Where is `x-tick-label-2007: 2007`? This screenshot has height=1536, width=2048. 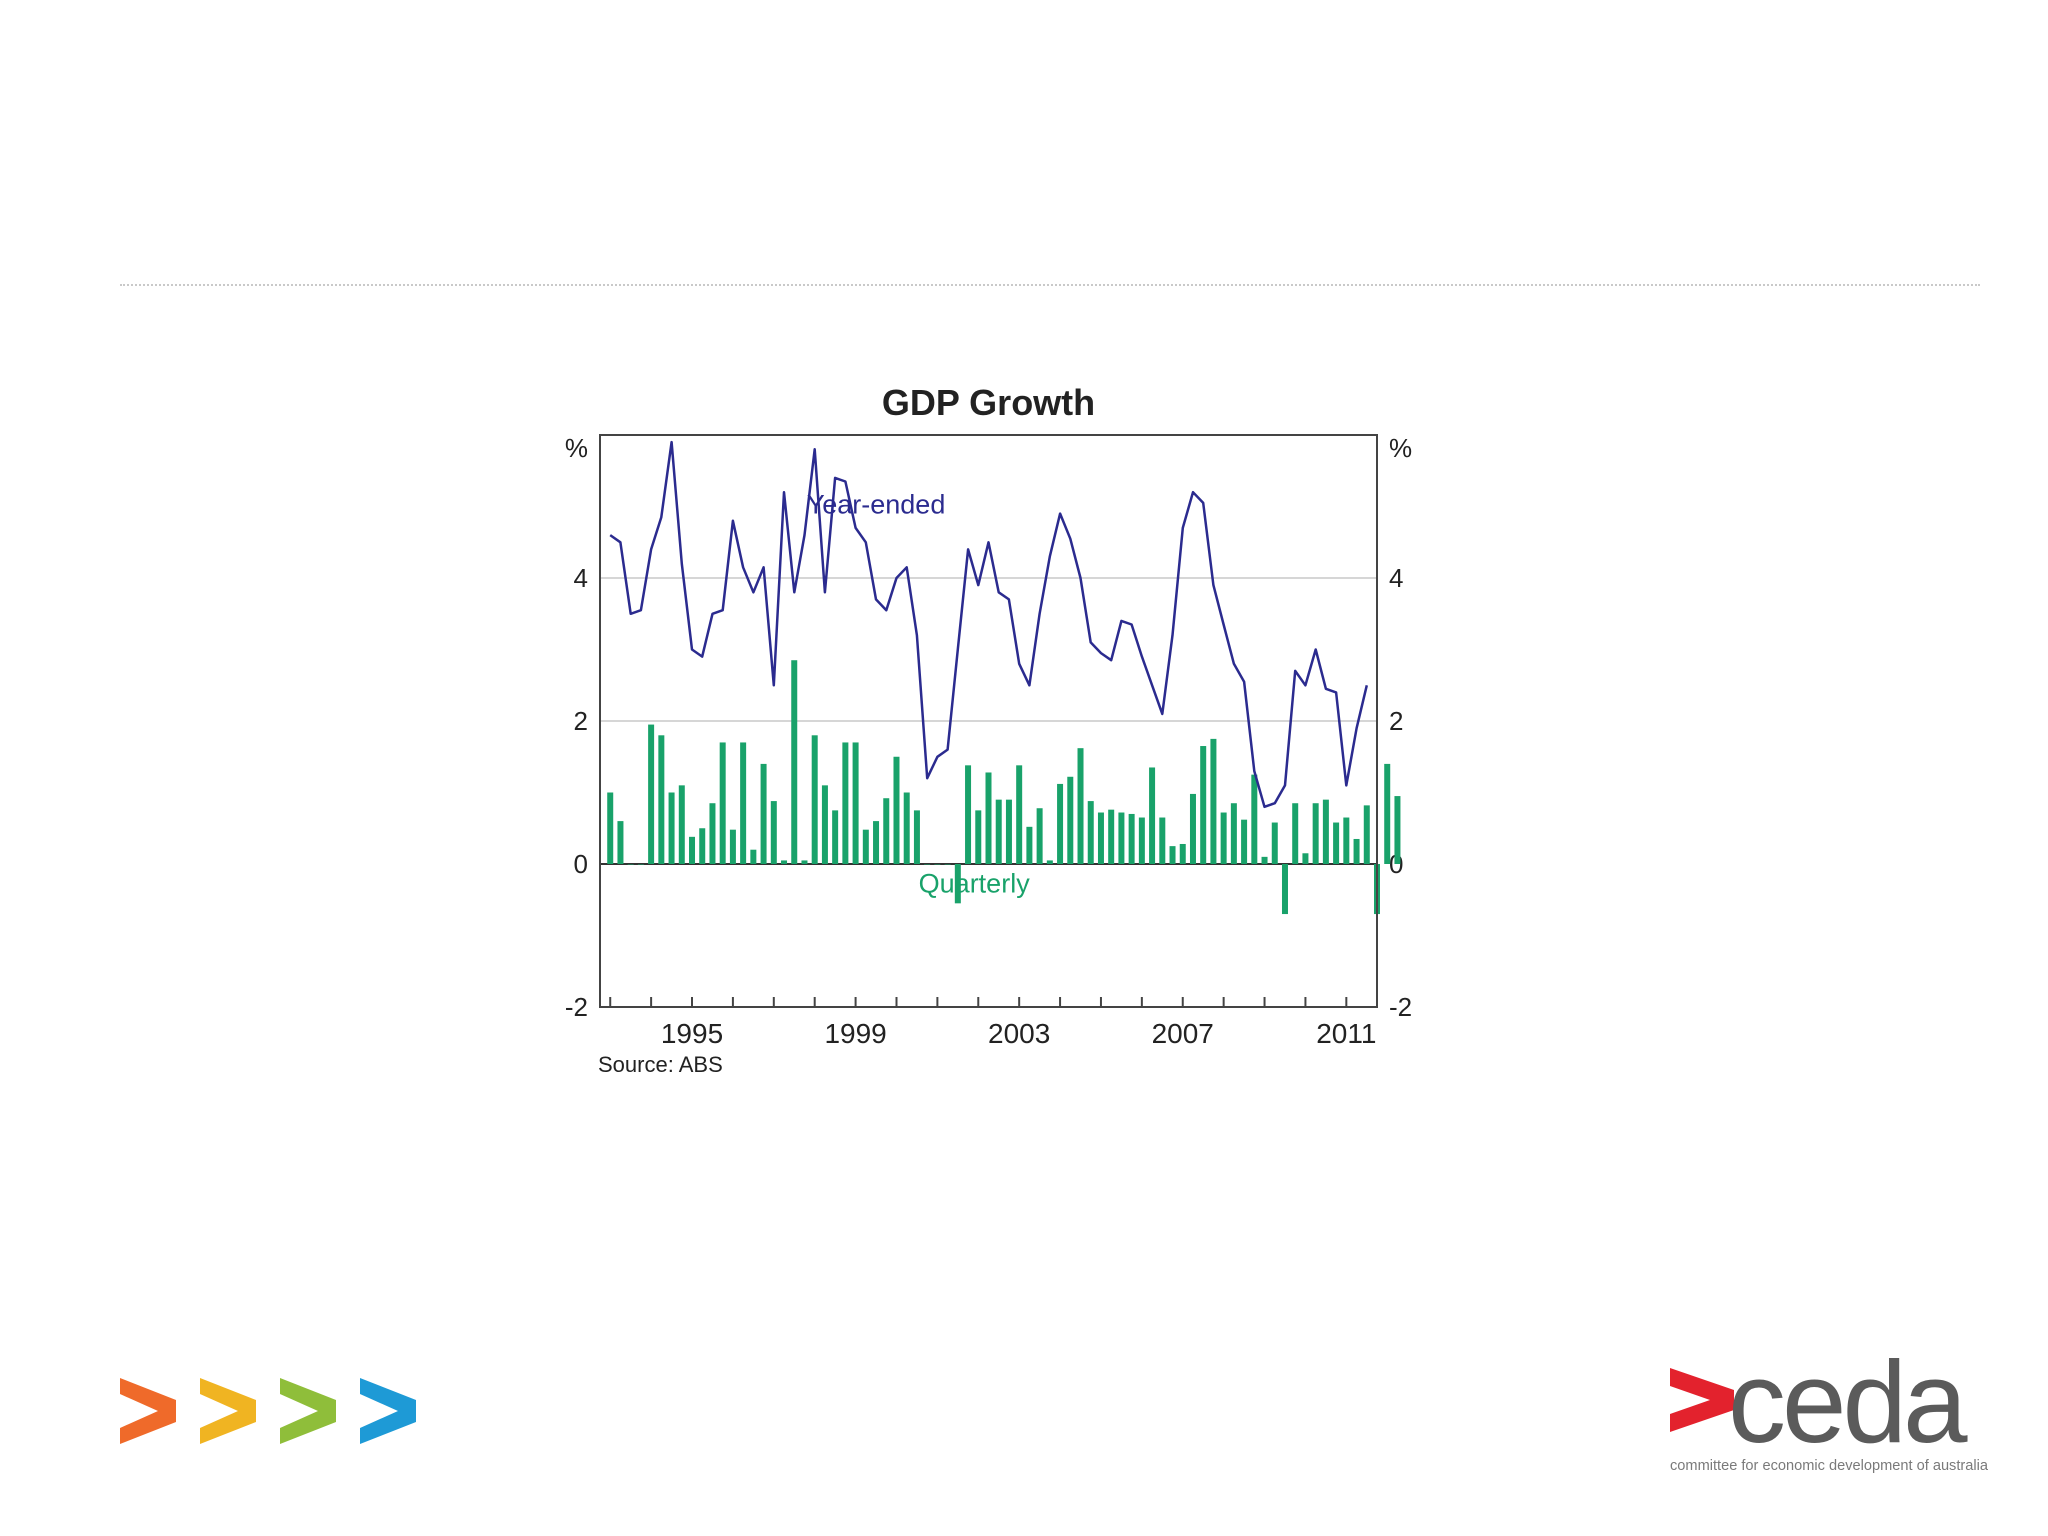
x-tick-label-2007: 2007 is located at coordinates (1183, 1033).